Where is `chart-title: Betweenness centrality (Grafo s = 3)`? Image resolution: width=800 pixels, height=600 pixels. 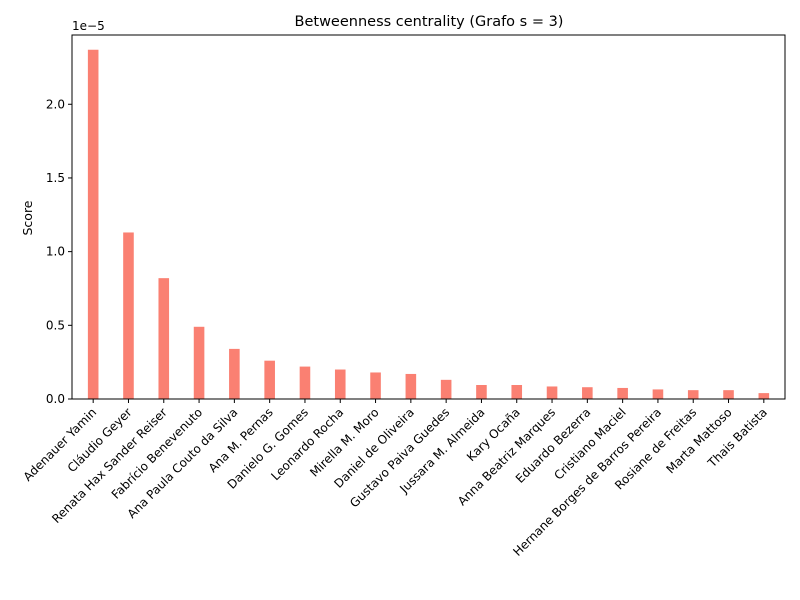
chart-title: Betweenness centrality (Grafo s = 3) is located at coordinates (429, 22).